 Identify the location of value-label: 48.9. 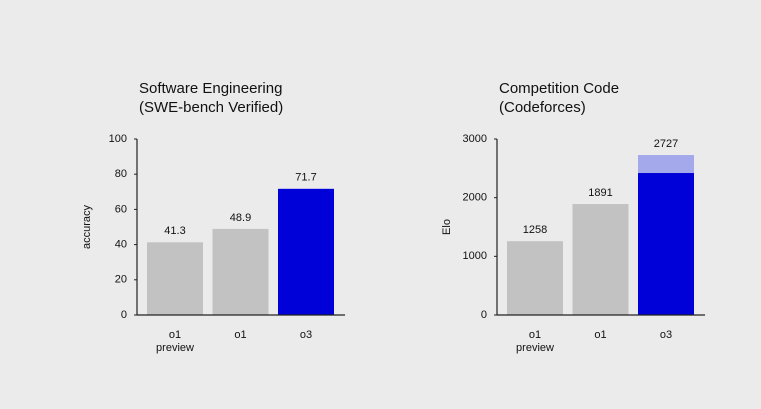
(240, 218).